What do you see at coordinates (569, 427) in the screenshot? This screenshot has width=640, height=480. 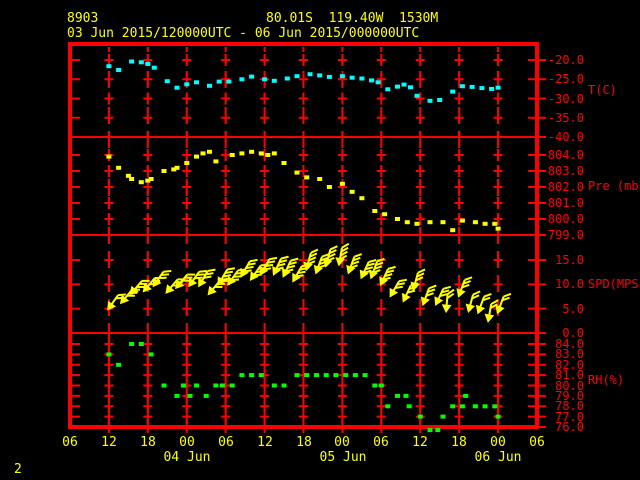 I see `relative_humidity-axis-tick-label: 76.0` at bounding box center [569, 427].